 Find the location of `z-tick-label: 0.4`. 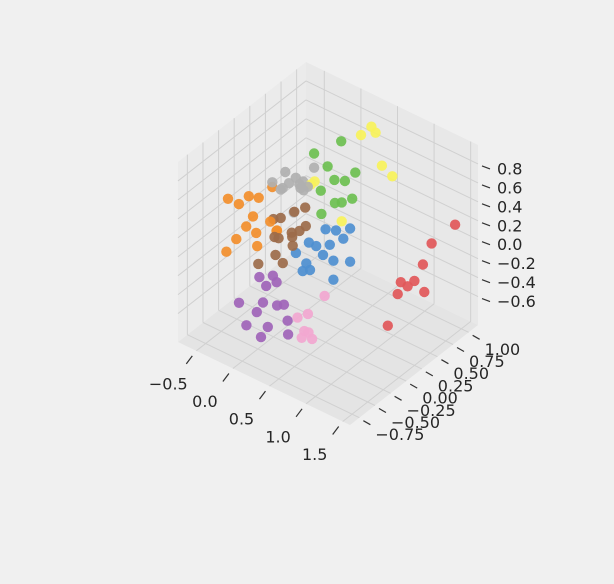

z-tick-label: 0.4 is located at coordinates (509, 206).